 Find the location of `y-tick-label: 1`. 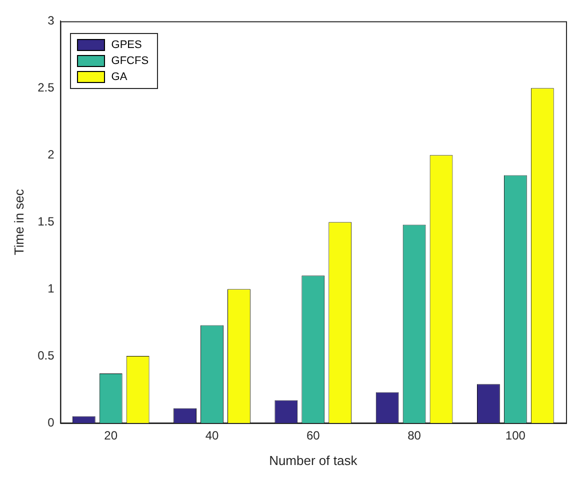

y-tick-label: 1 is located at coordinates (51, 288).